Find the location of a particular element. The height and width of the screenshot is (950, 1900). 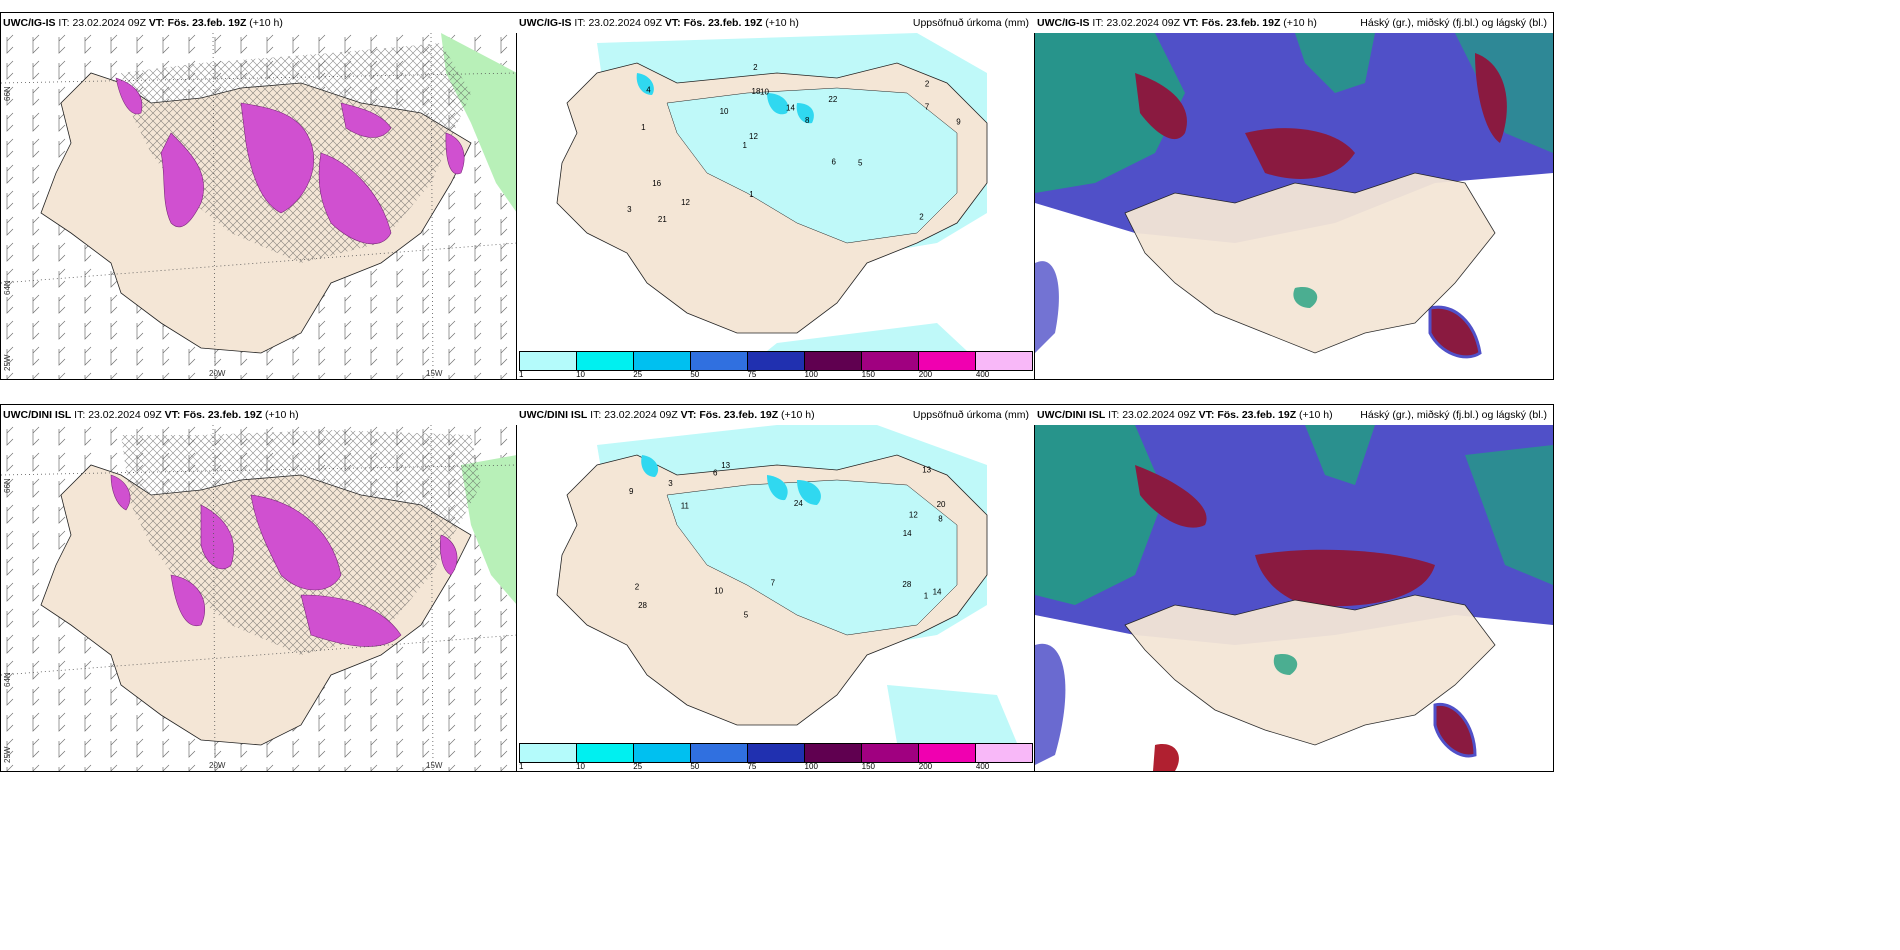

precip-value-label: 18 is located at coordinates (756, 91).